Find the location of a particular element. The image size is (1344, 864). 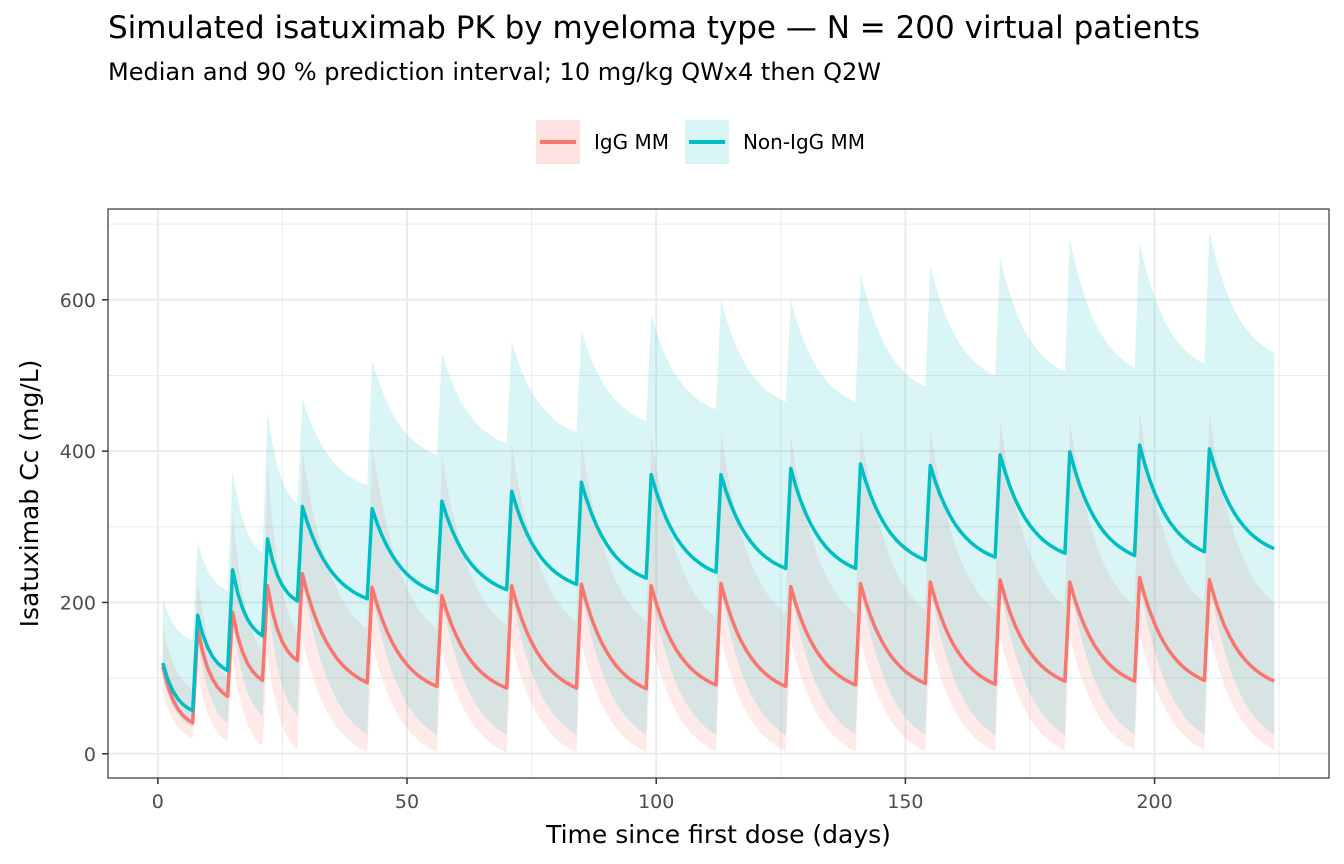

y-tick-label: 600 is located at coordinates (78, 301).